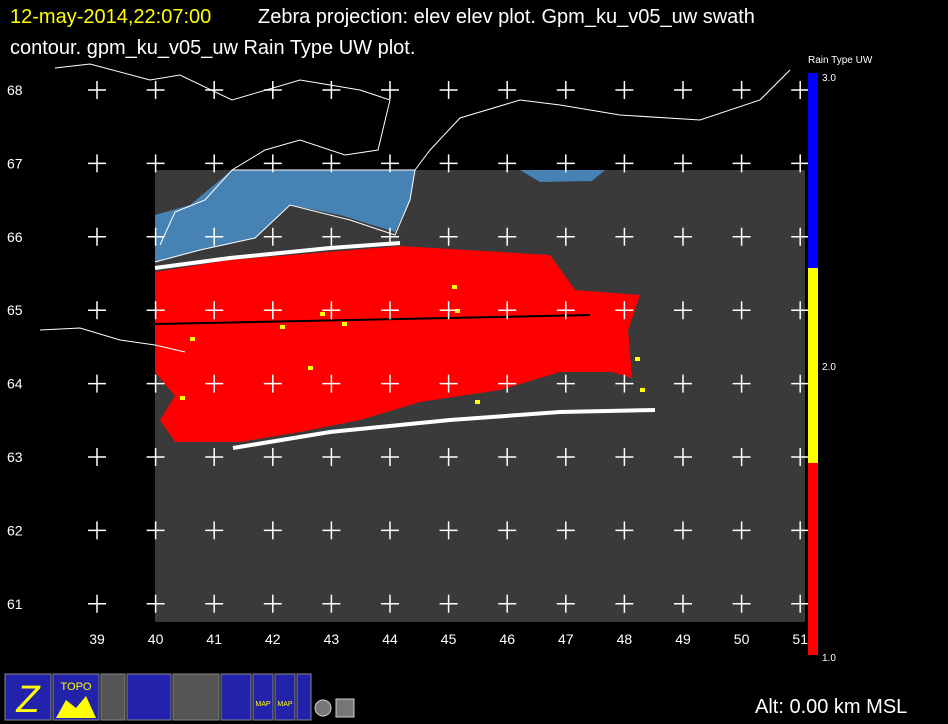 This screenshot has width=948, height=724. I want to click on x-axis-label: 46, so click(507, 639).